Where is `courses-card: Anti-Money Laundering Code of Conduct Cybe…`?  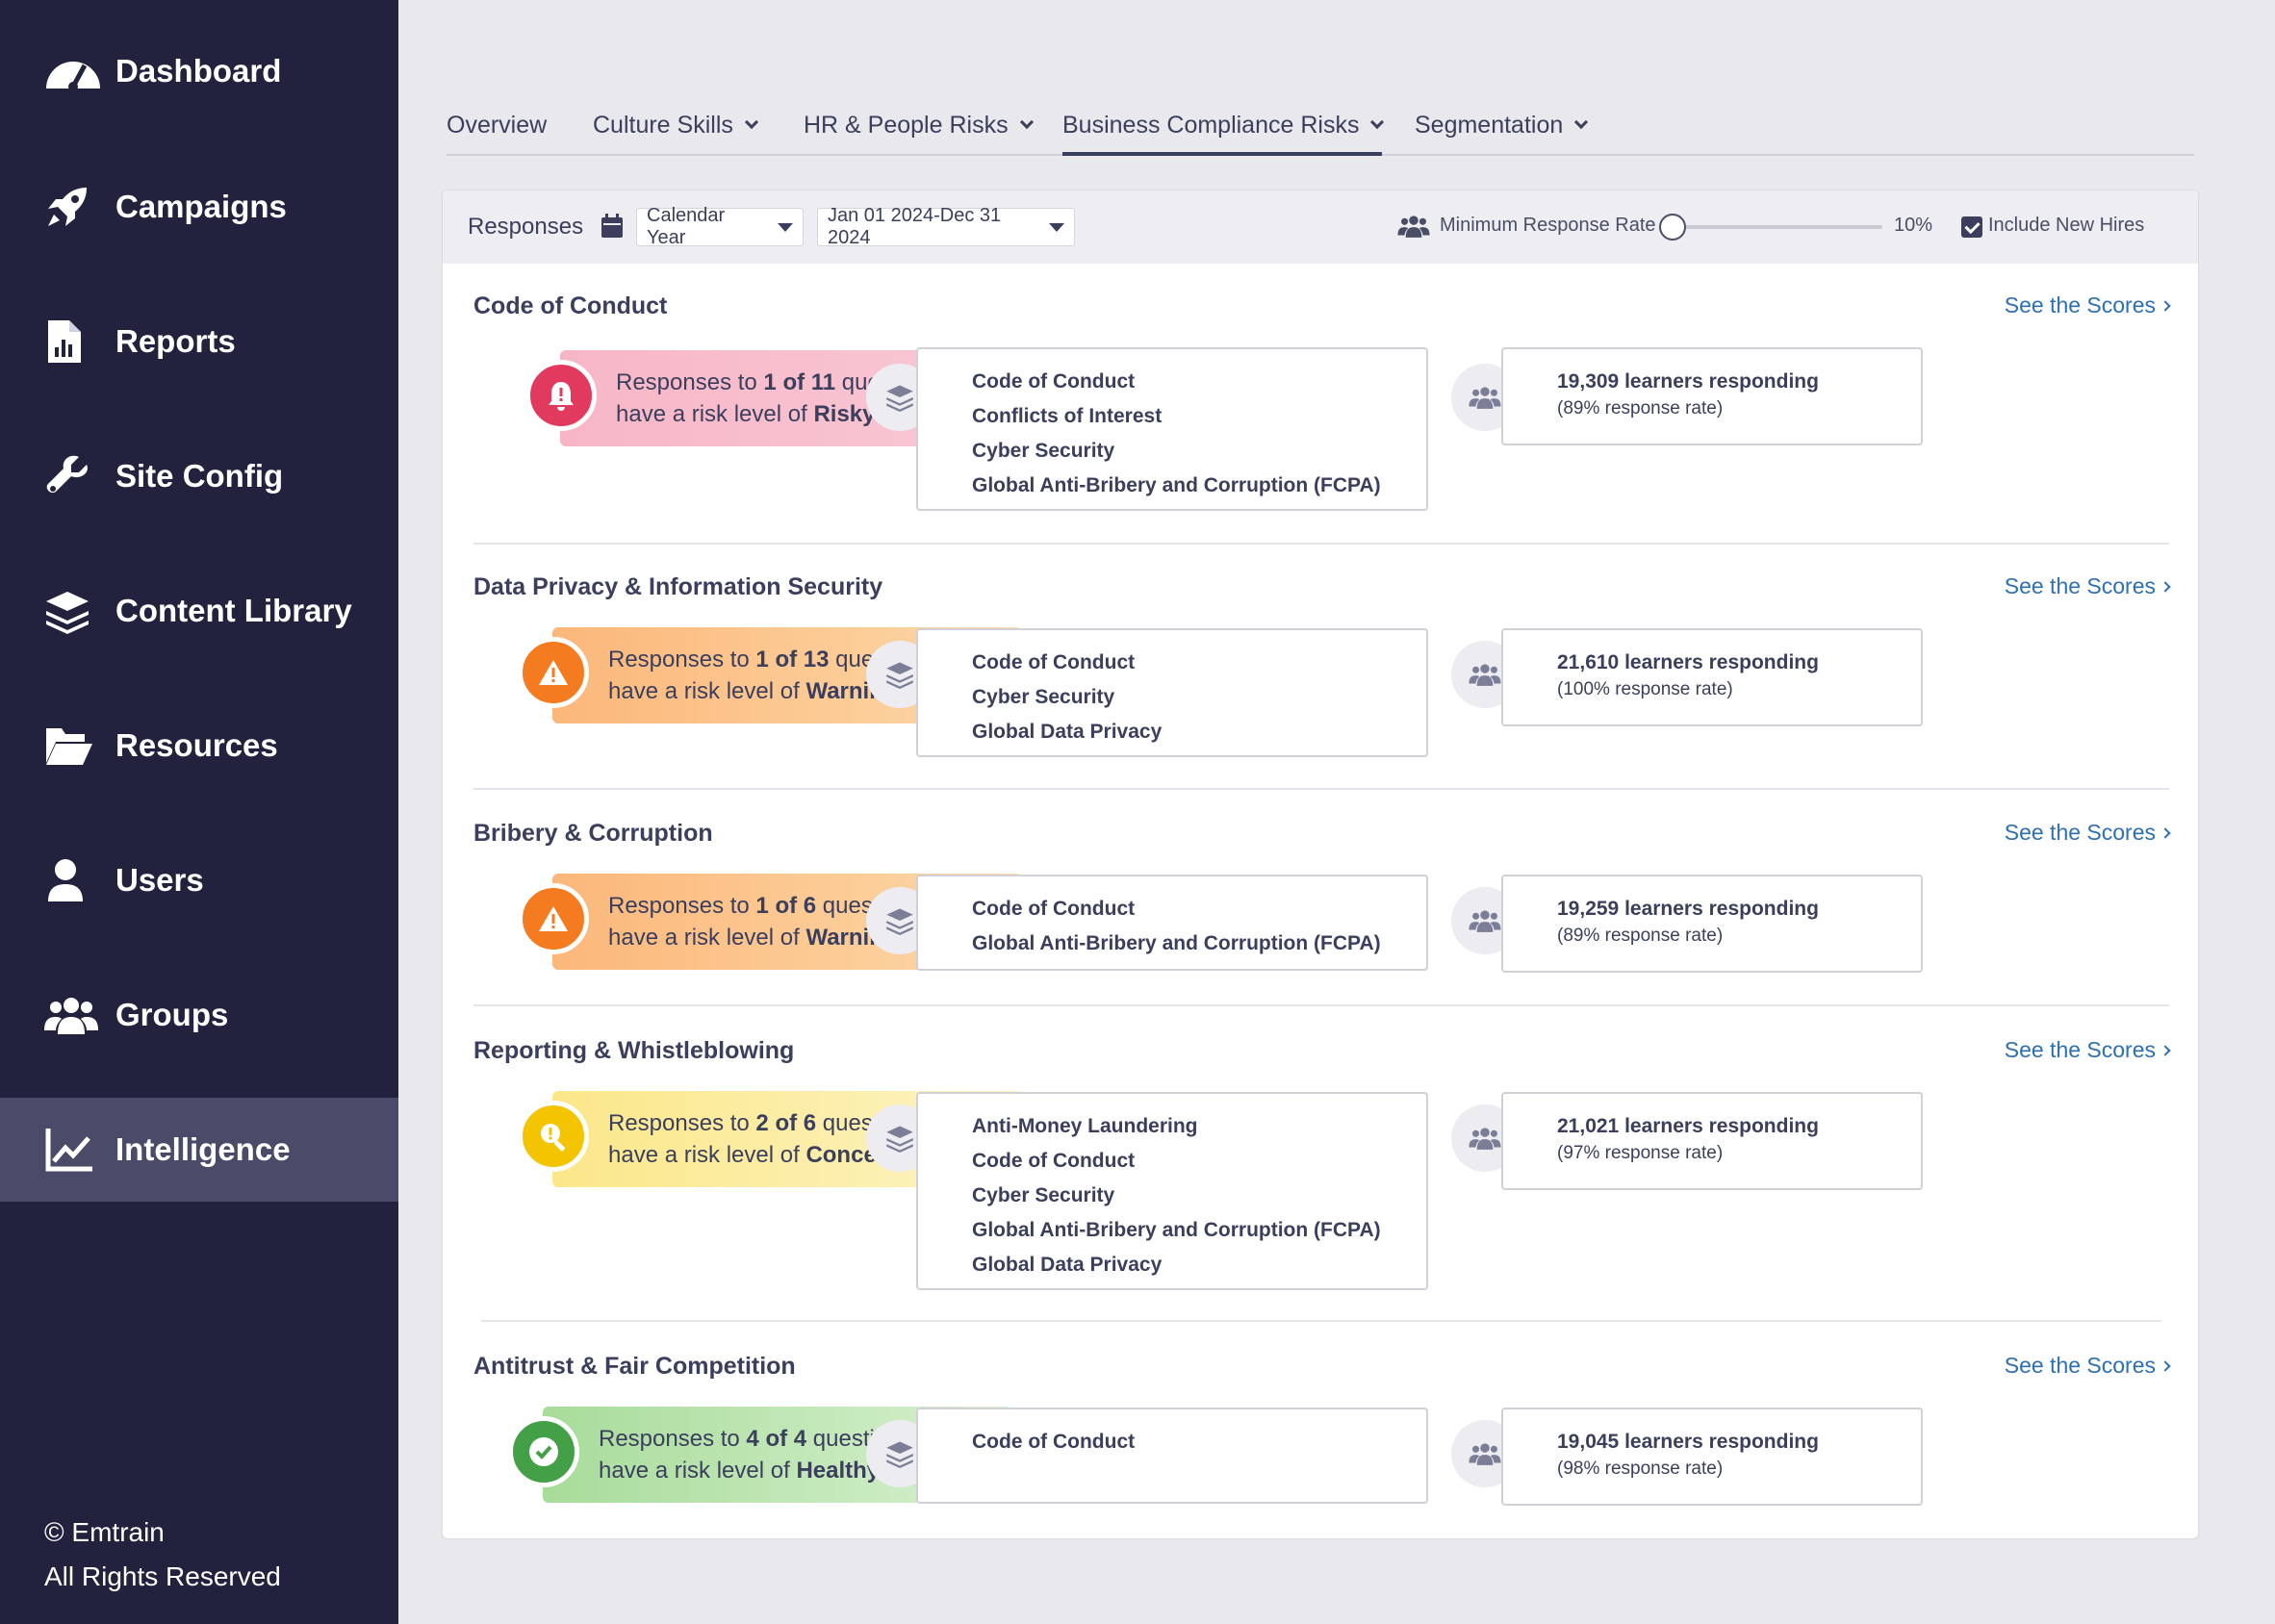
courses-card: Anti-Money Laundering Code of Conduct Cybe… is located at coordinates (1172, 1191).